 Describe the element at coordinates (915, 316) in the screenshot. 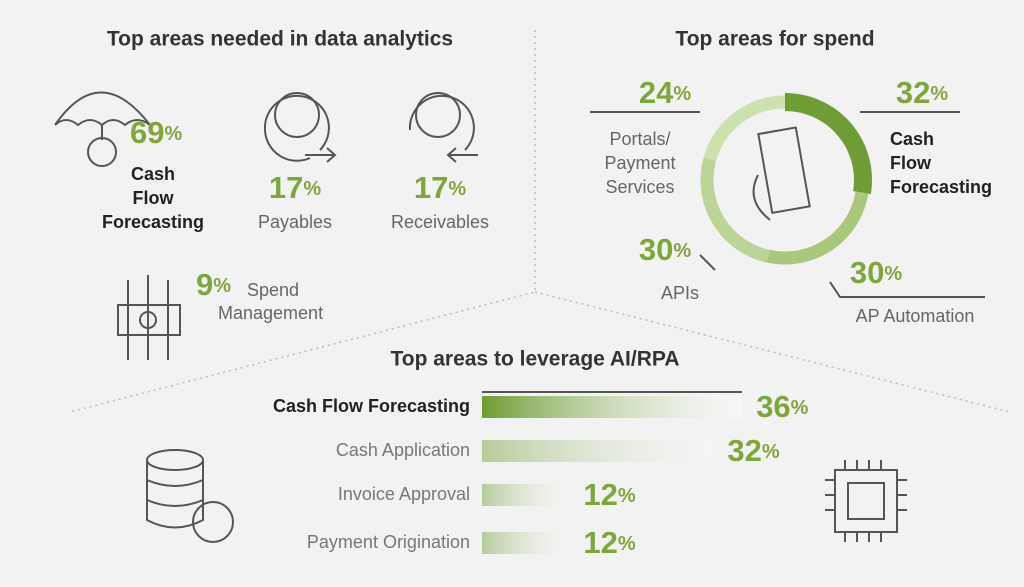

I see `item-label: AP Automation` at that location.